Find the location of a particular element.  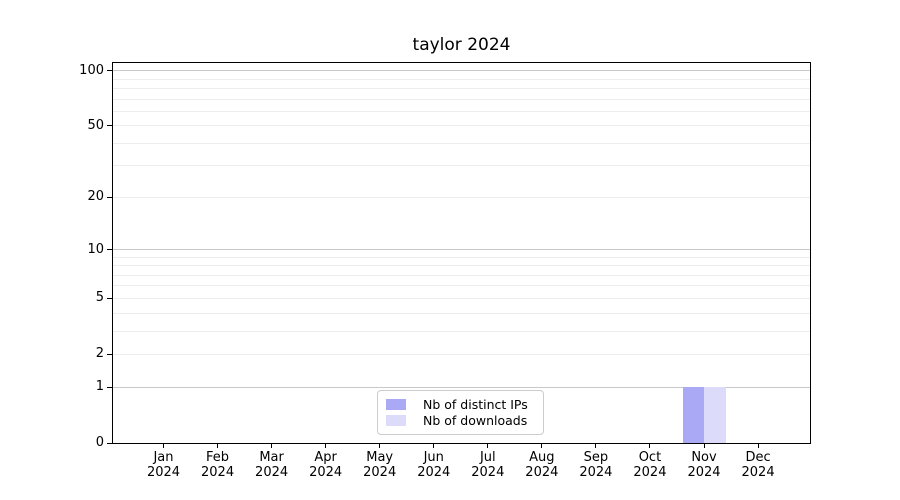

legend-label-distinct-ips: Nb of distinct IPs is located at coordinates (475, 404).